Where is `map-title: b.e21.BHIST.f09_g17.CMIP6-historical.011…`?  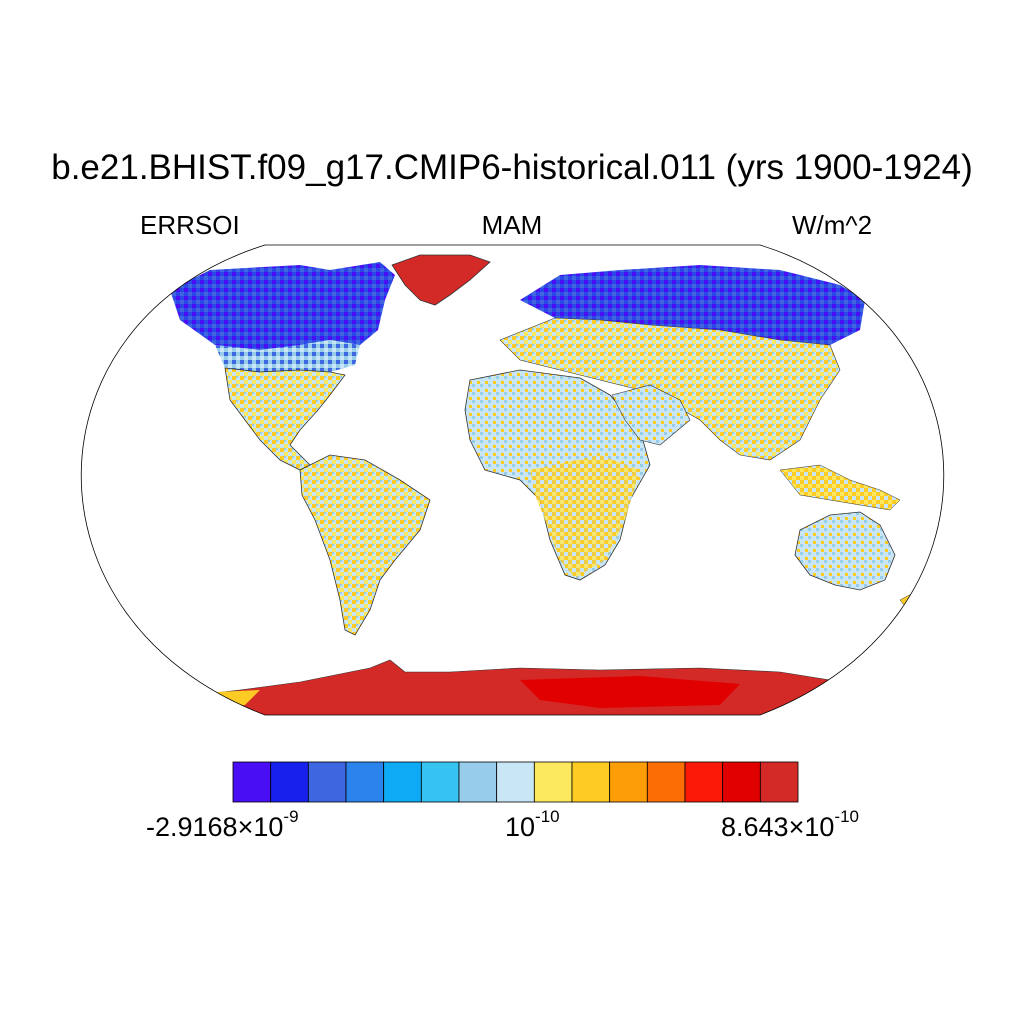
map-title: b.e21.BHIST.f09_g17.CMIP6-historical.011… is located at coordinates (512, 167).